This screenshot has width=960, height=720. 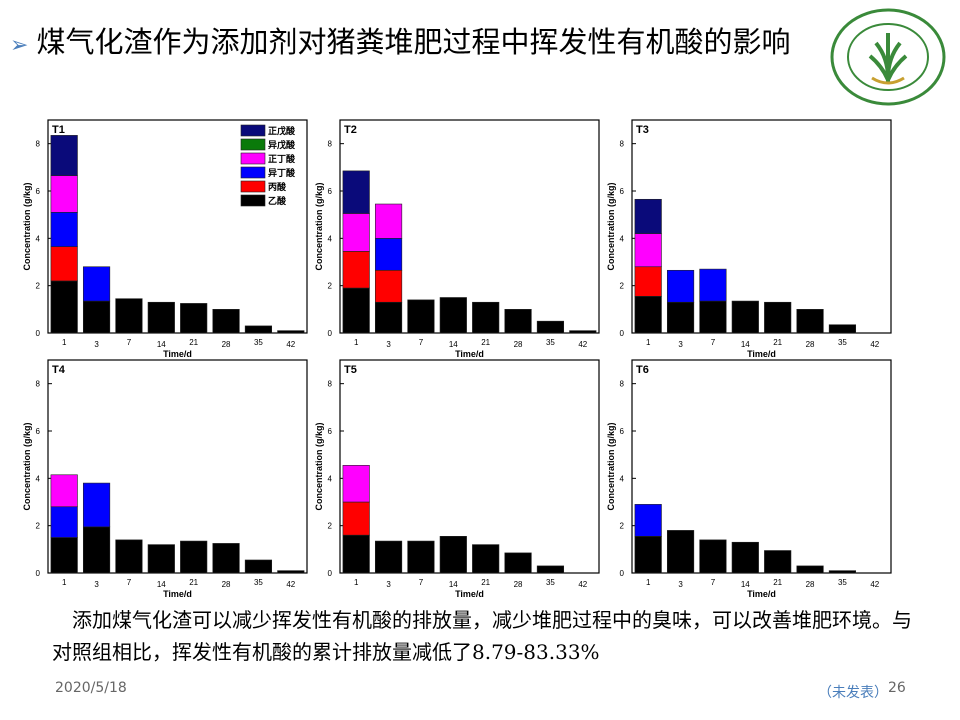 I want to click on chart-title: T5, so click(x=350, y=370).